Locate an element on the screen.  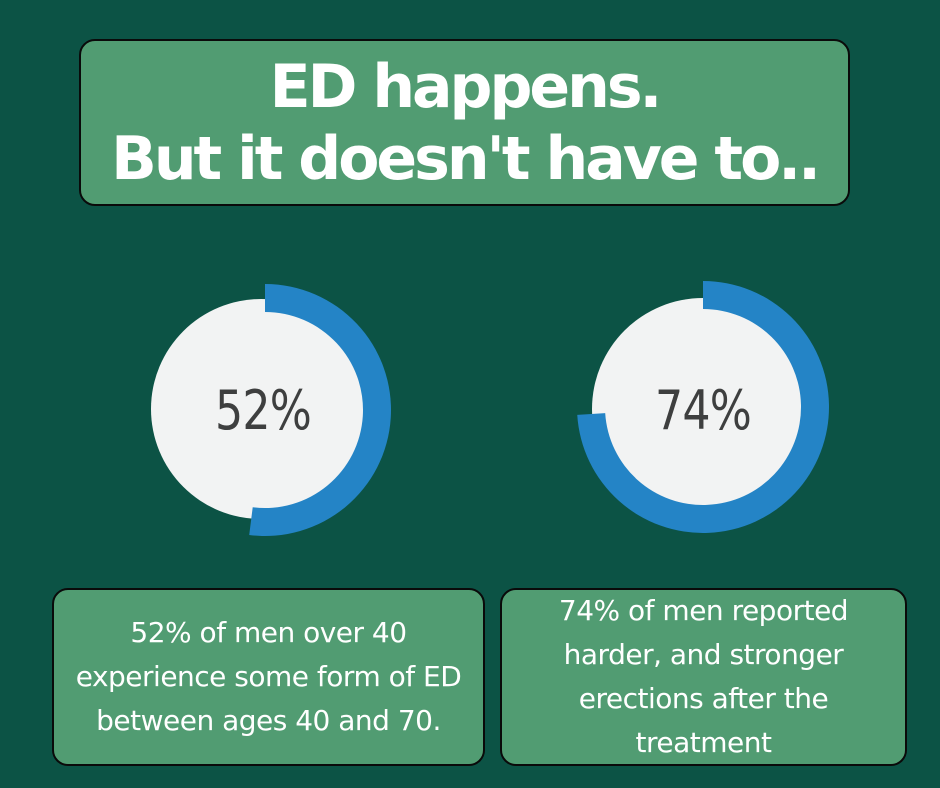
ring-percentage-label: 74% is located at coordinates (703, 410).